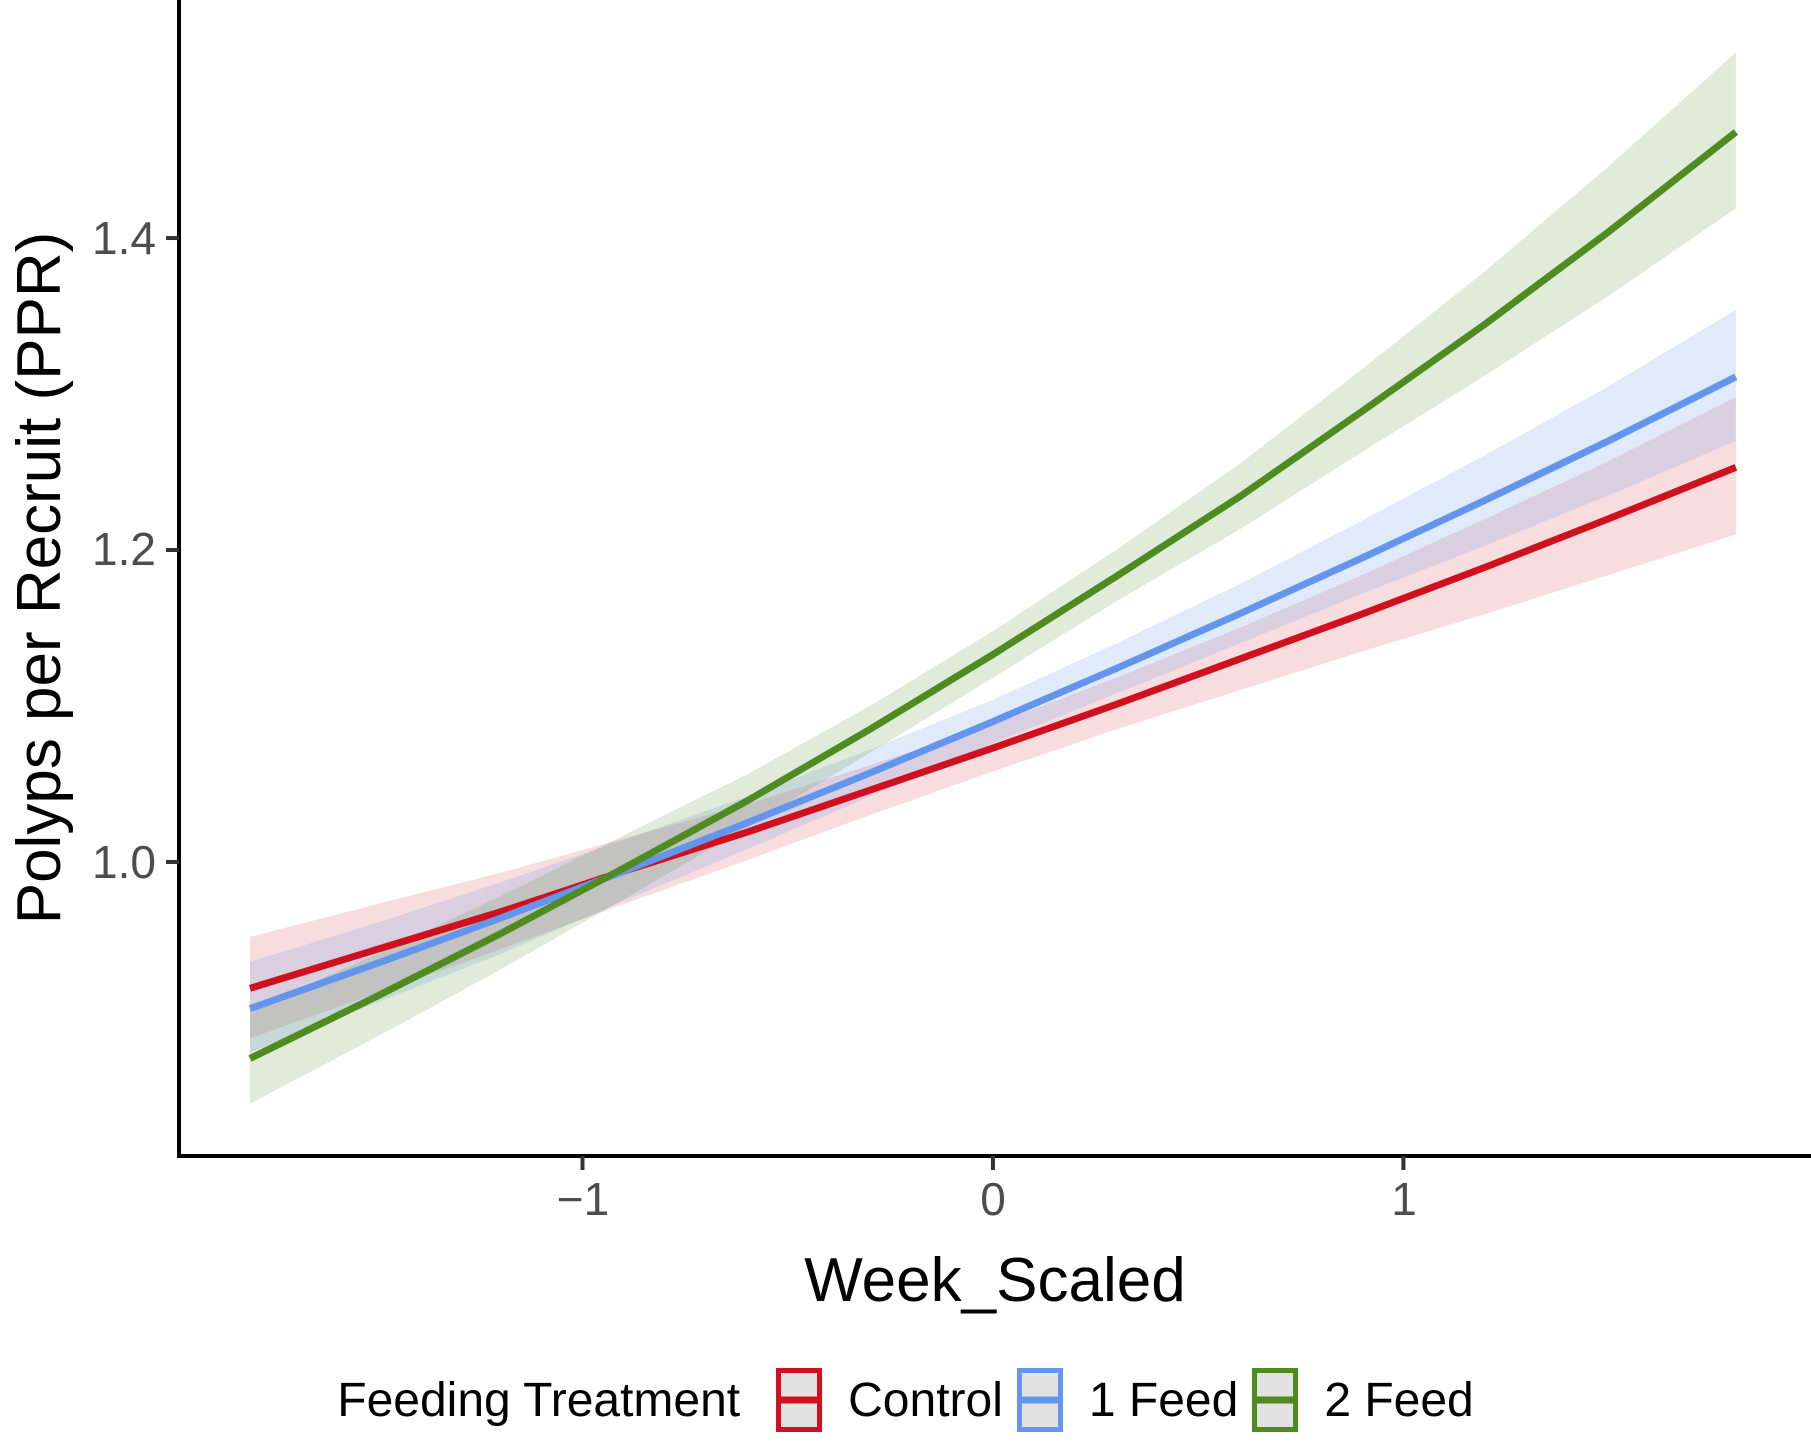  I want to click on legend-keyline-control-icon, so click(799, 1400).